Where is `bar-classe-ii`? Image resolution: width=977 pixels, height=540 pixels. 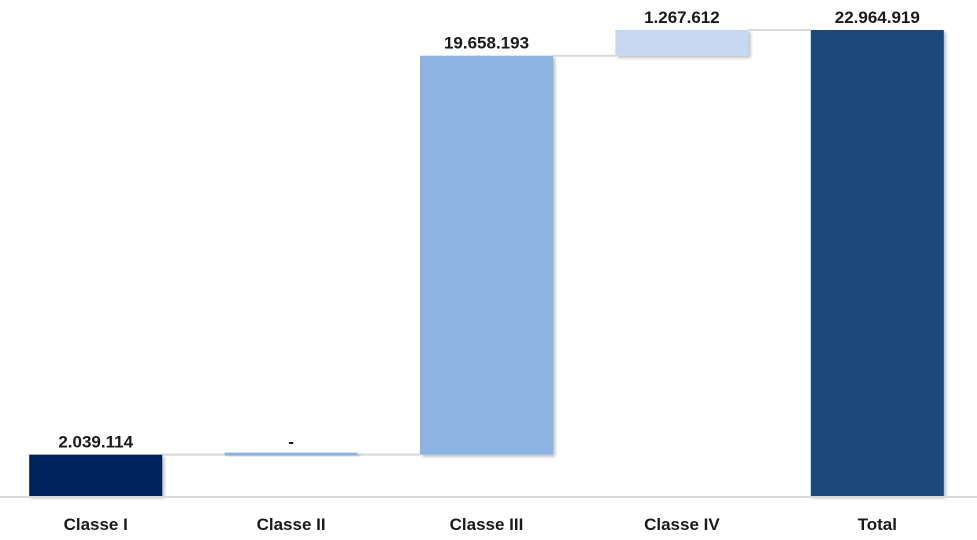
bar-classe-ii is located at coordinates (291, 454).